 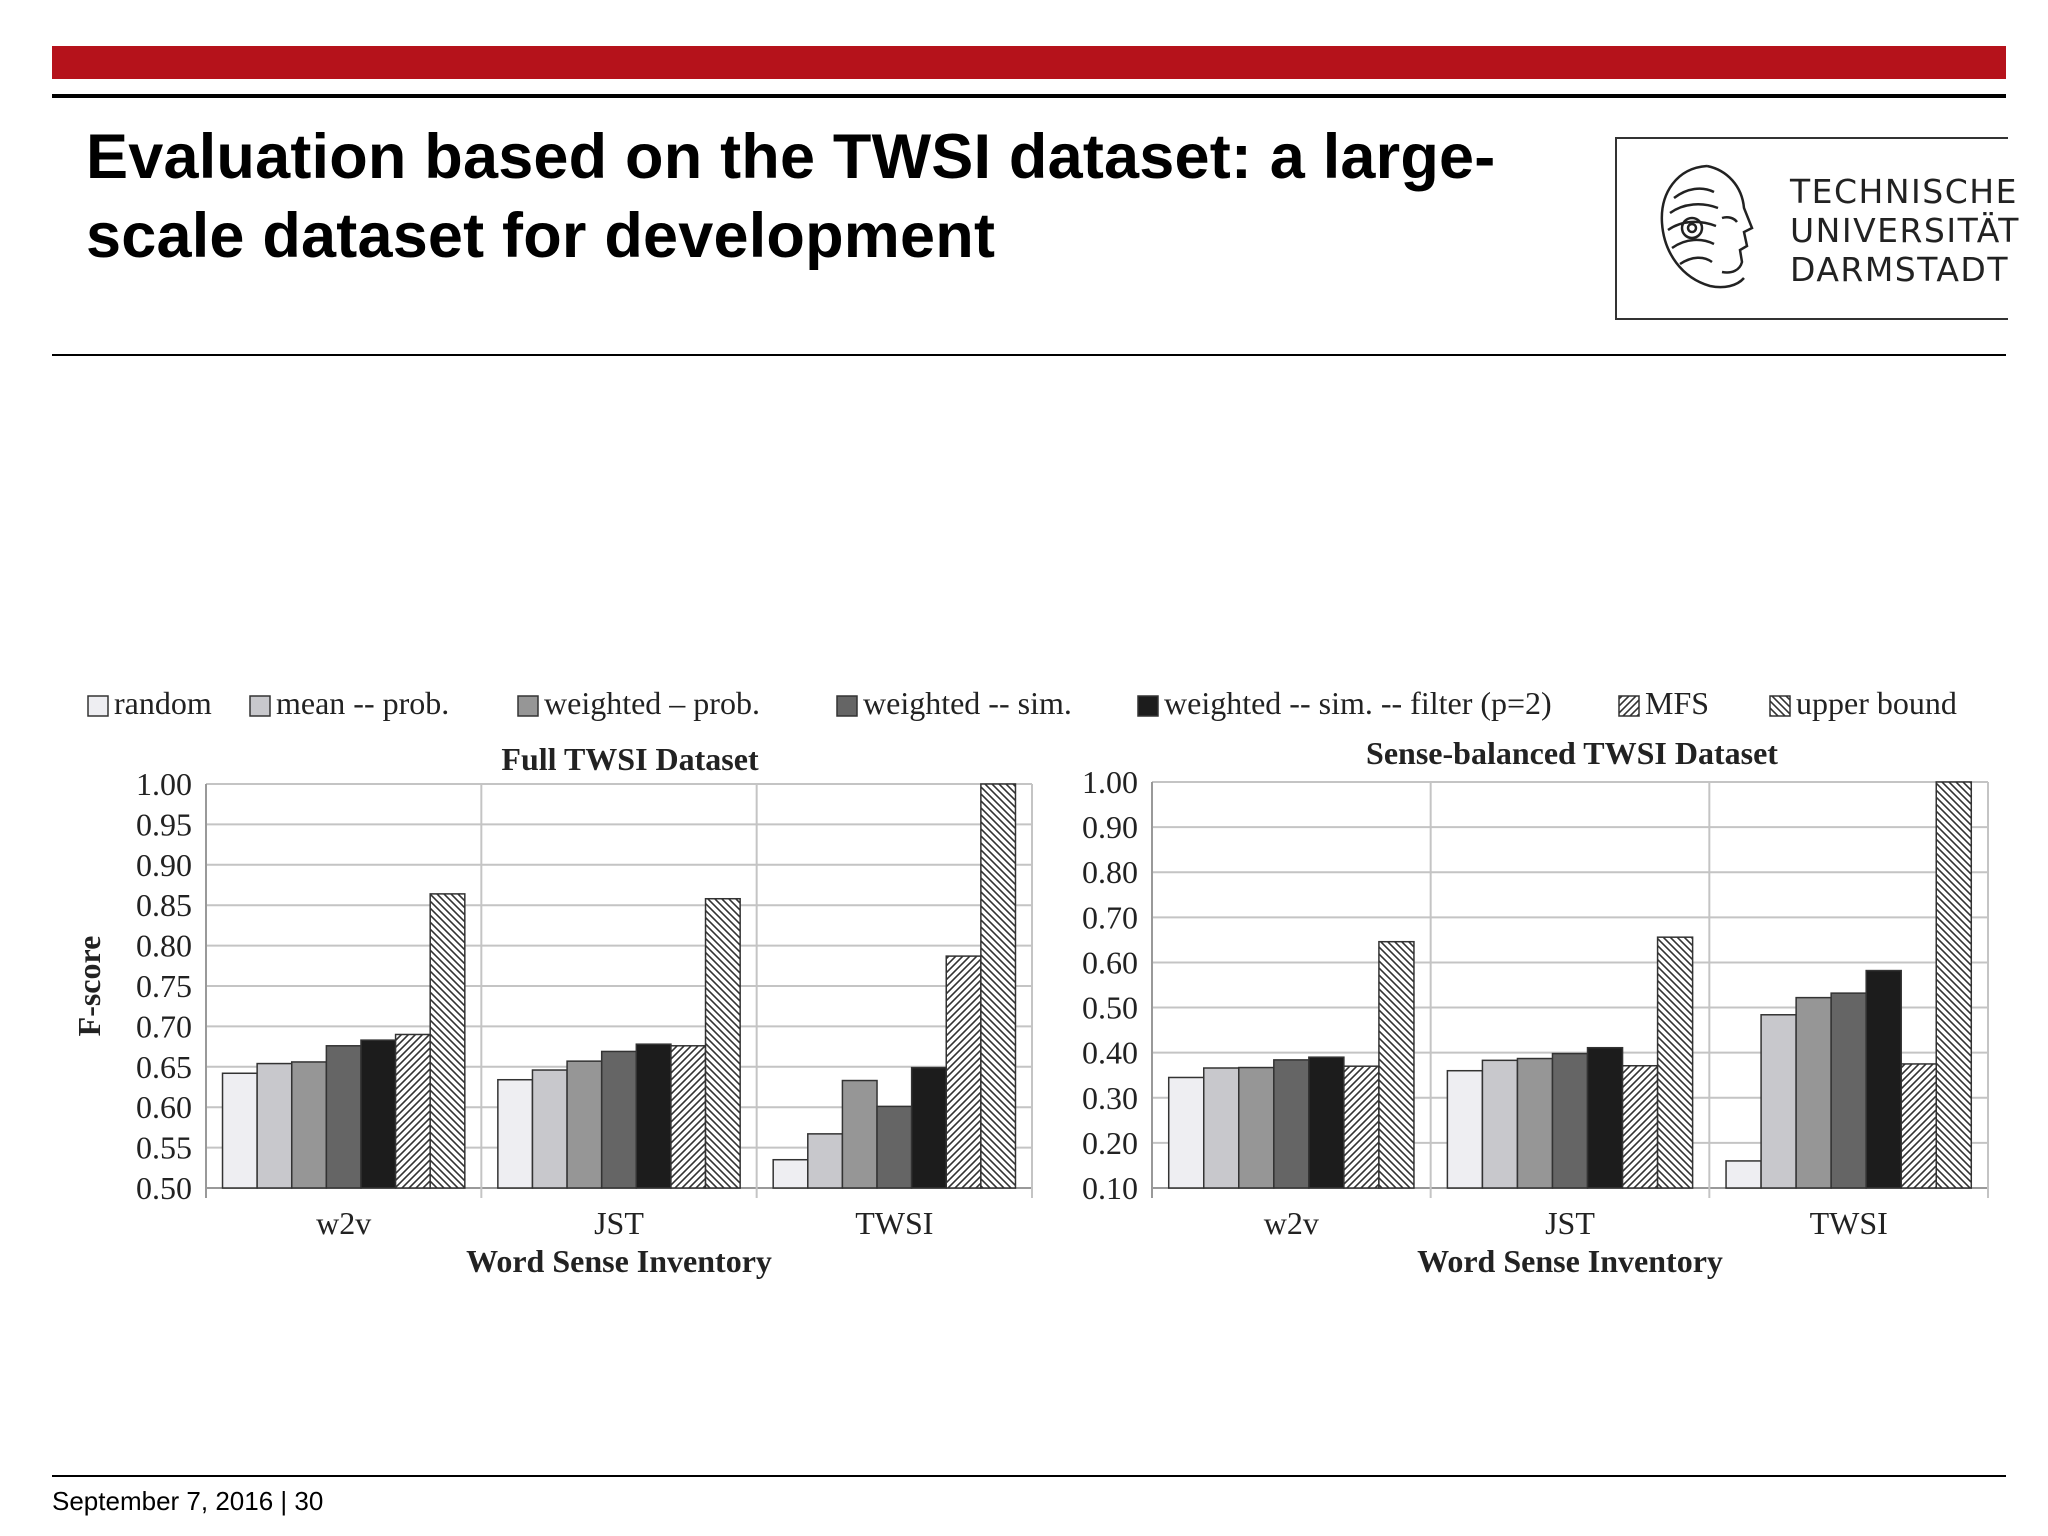 What do you see at coordinates (1029, 355) in the screenshot?
I see `title-rule` at bounding box center [1029, 355].